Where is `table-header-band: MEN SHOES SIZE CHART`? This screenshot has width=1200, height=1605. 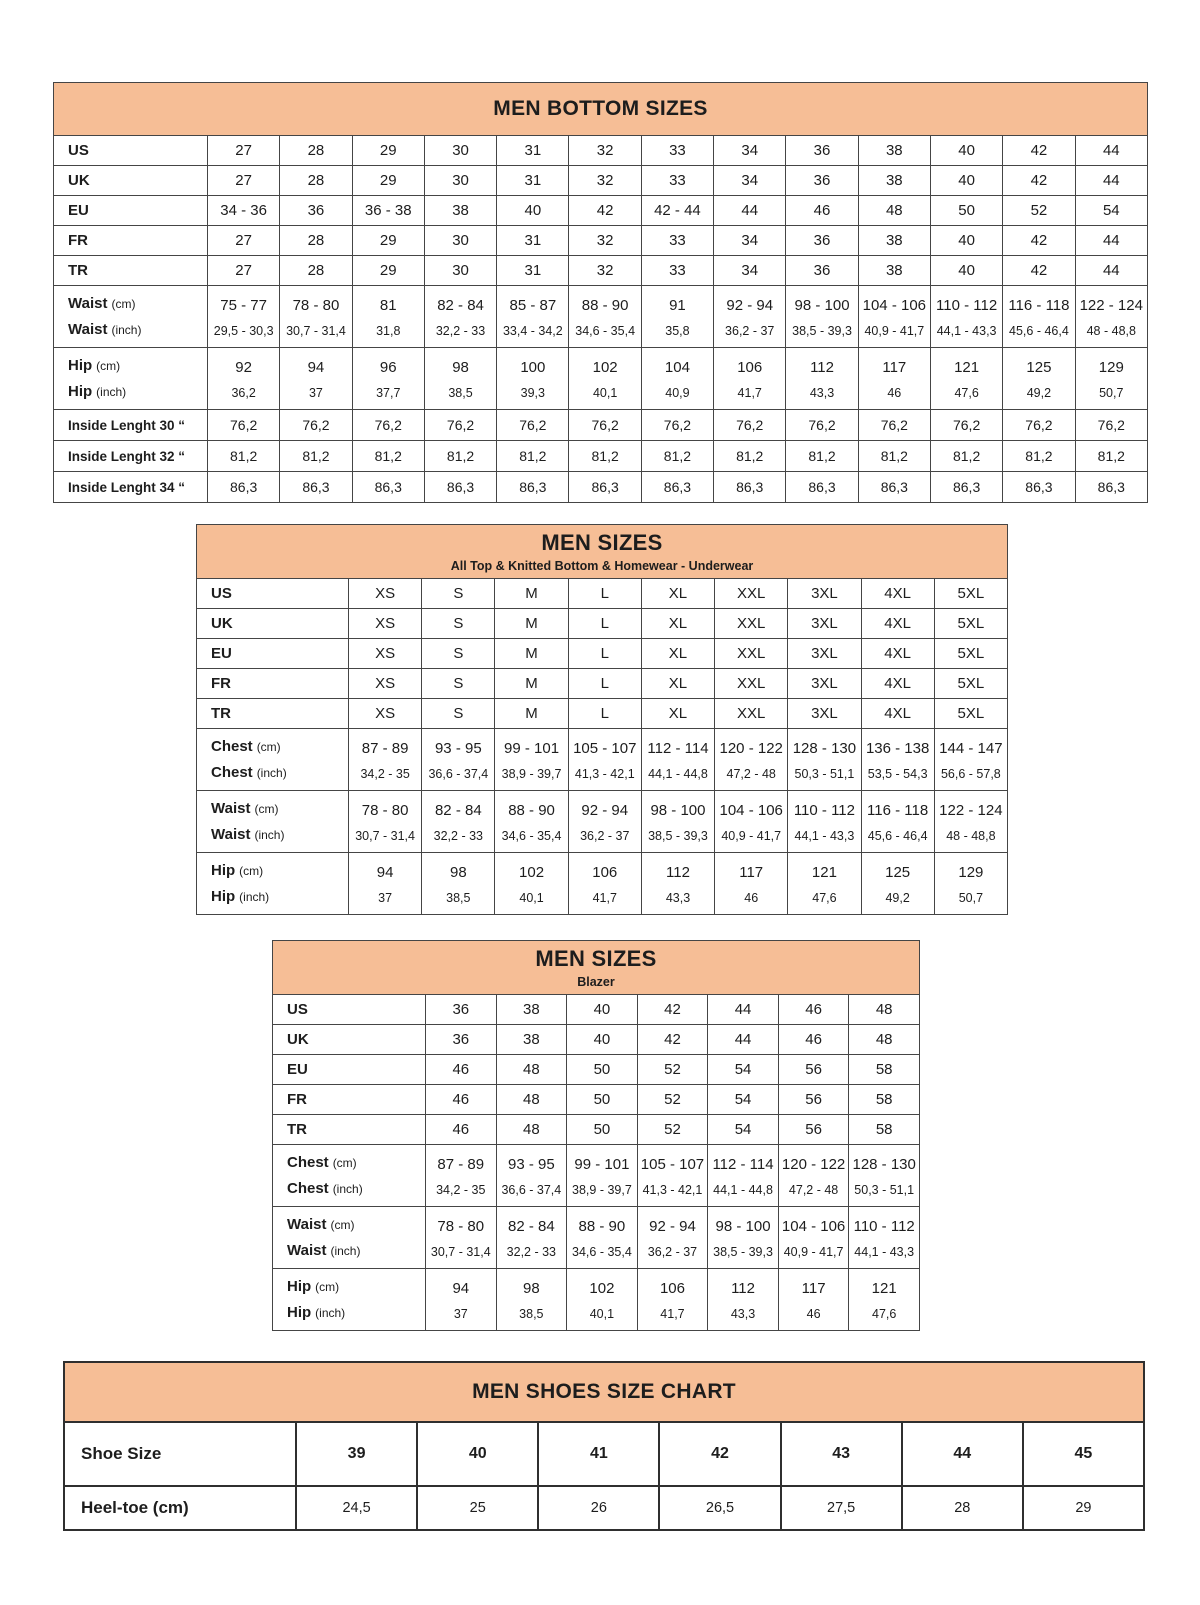 table-header-band: MEN SHOES SIZE CHART is located at coordinates (604, 1392).